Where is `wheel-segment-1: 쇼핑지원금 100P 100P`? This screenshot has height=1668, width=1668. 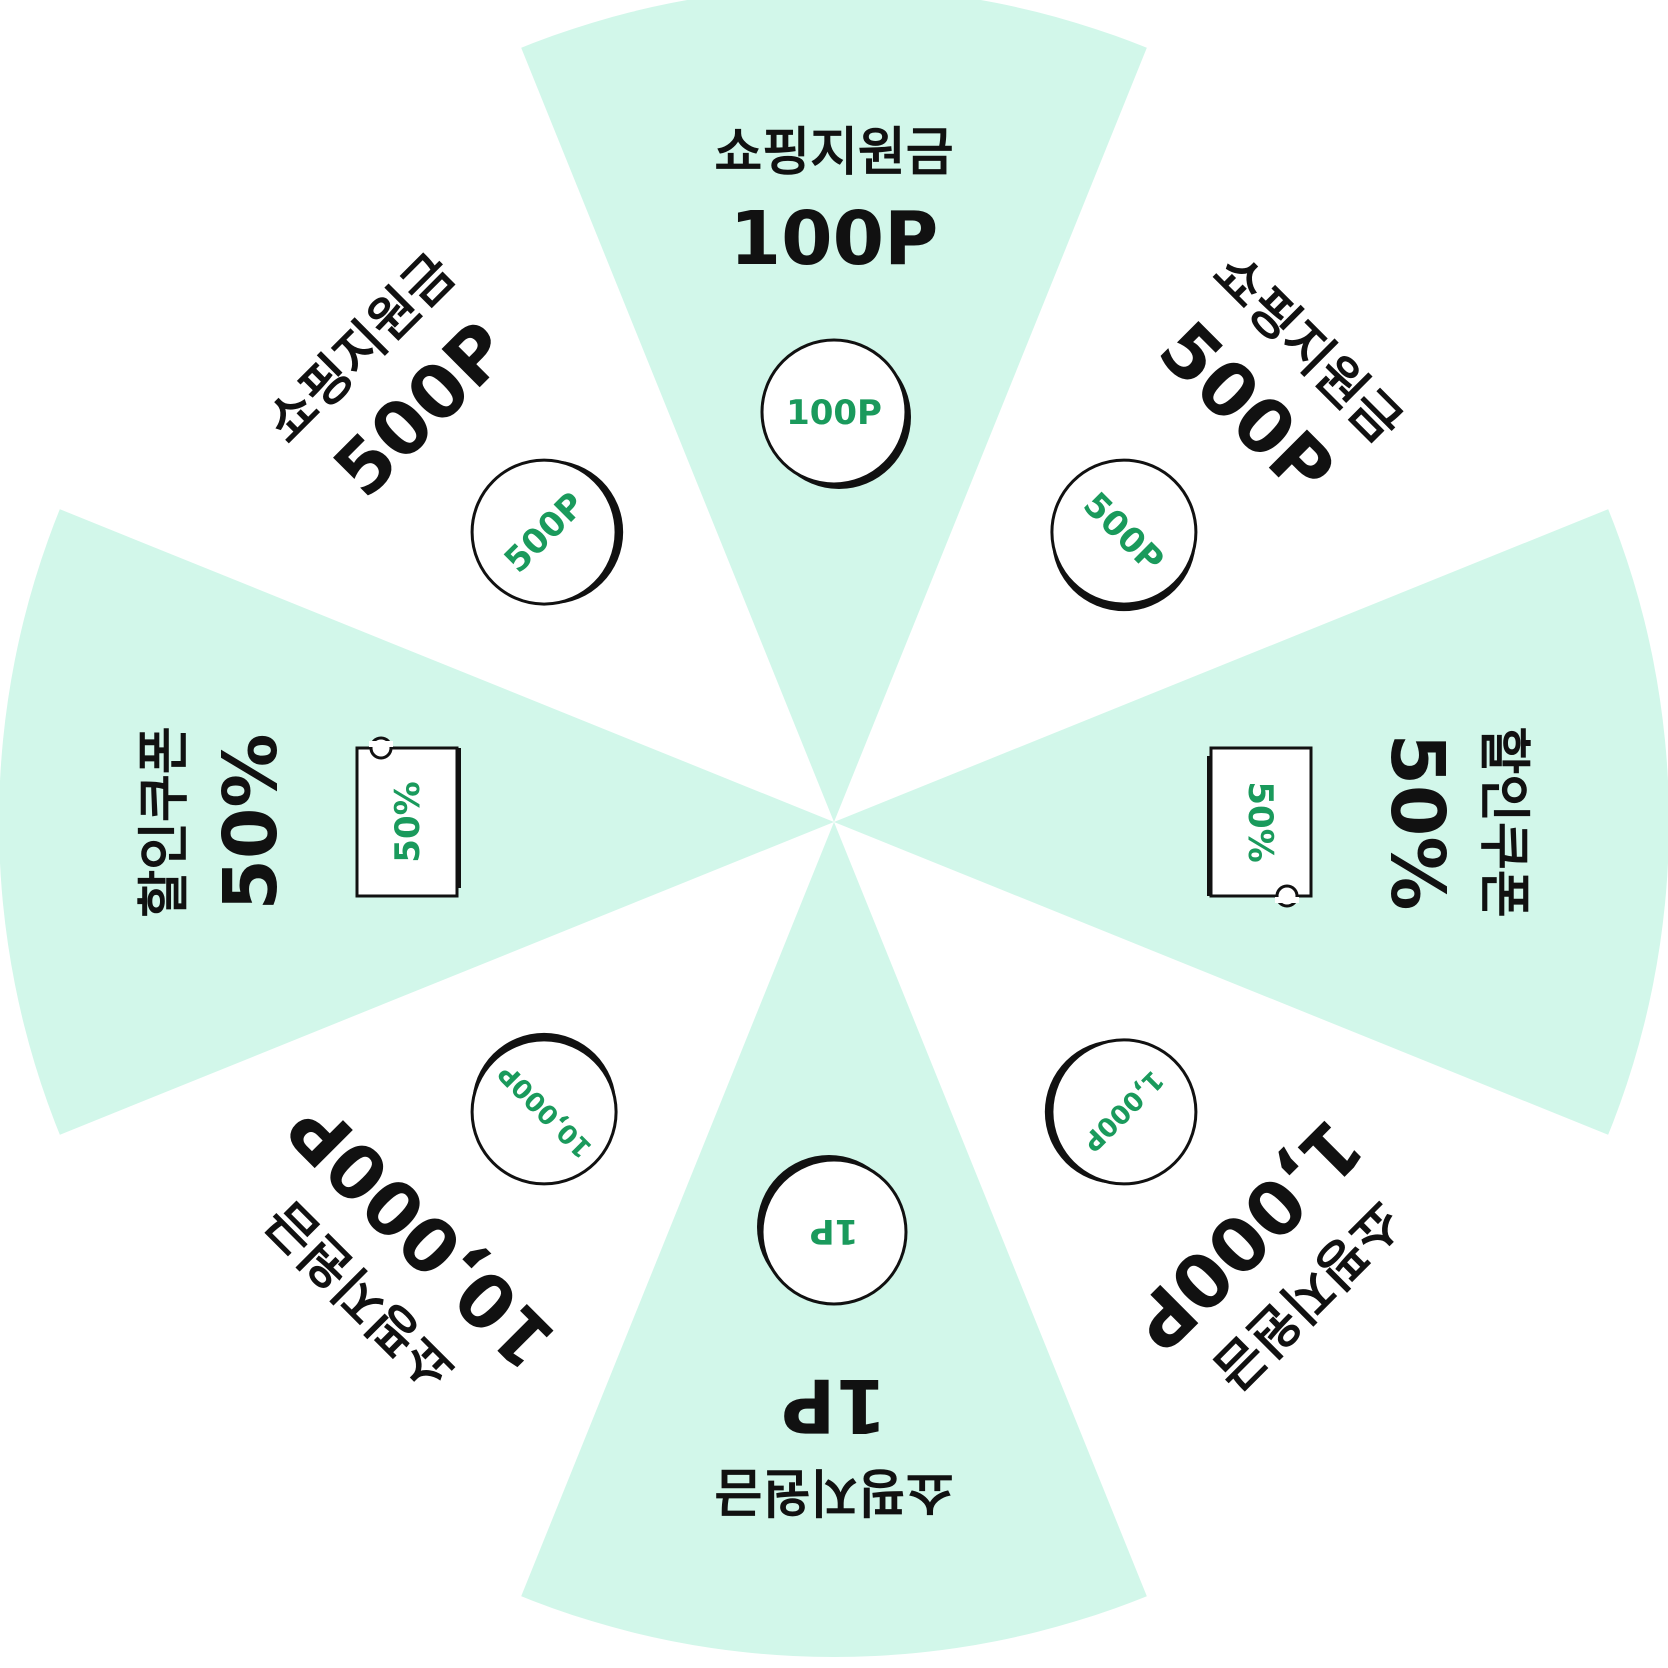
wheel-segment-1: 쇼핑지원금 100P 100P is located at coordinates (834, 306).